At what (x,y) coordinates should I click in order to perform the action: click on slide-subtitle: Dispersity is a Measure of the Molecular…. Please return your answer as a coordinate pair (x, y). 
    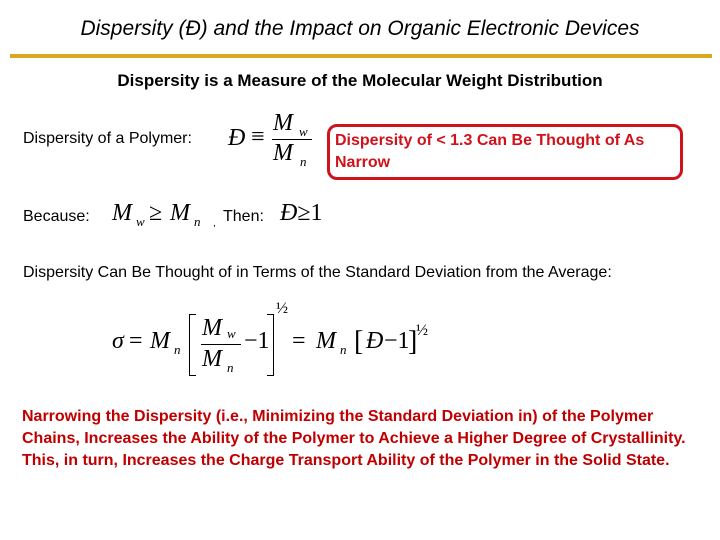
    Looking at the image, I should click on (360, 80).